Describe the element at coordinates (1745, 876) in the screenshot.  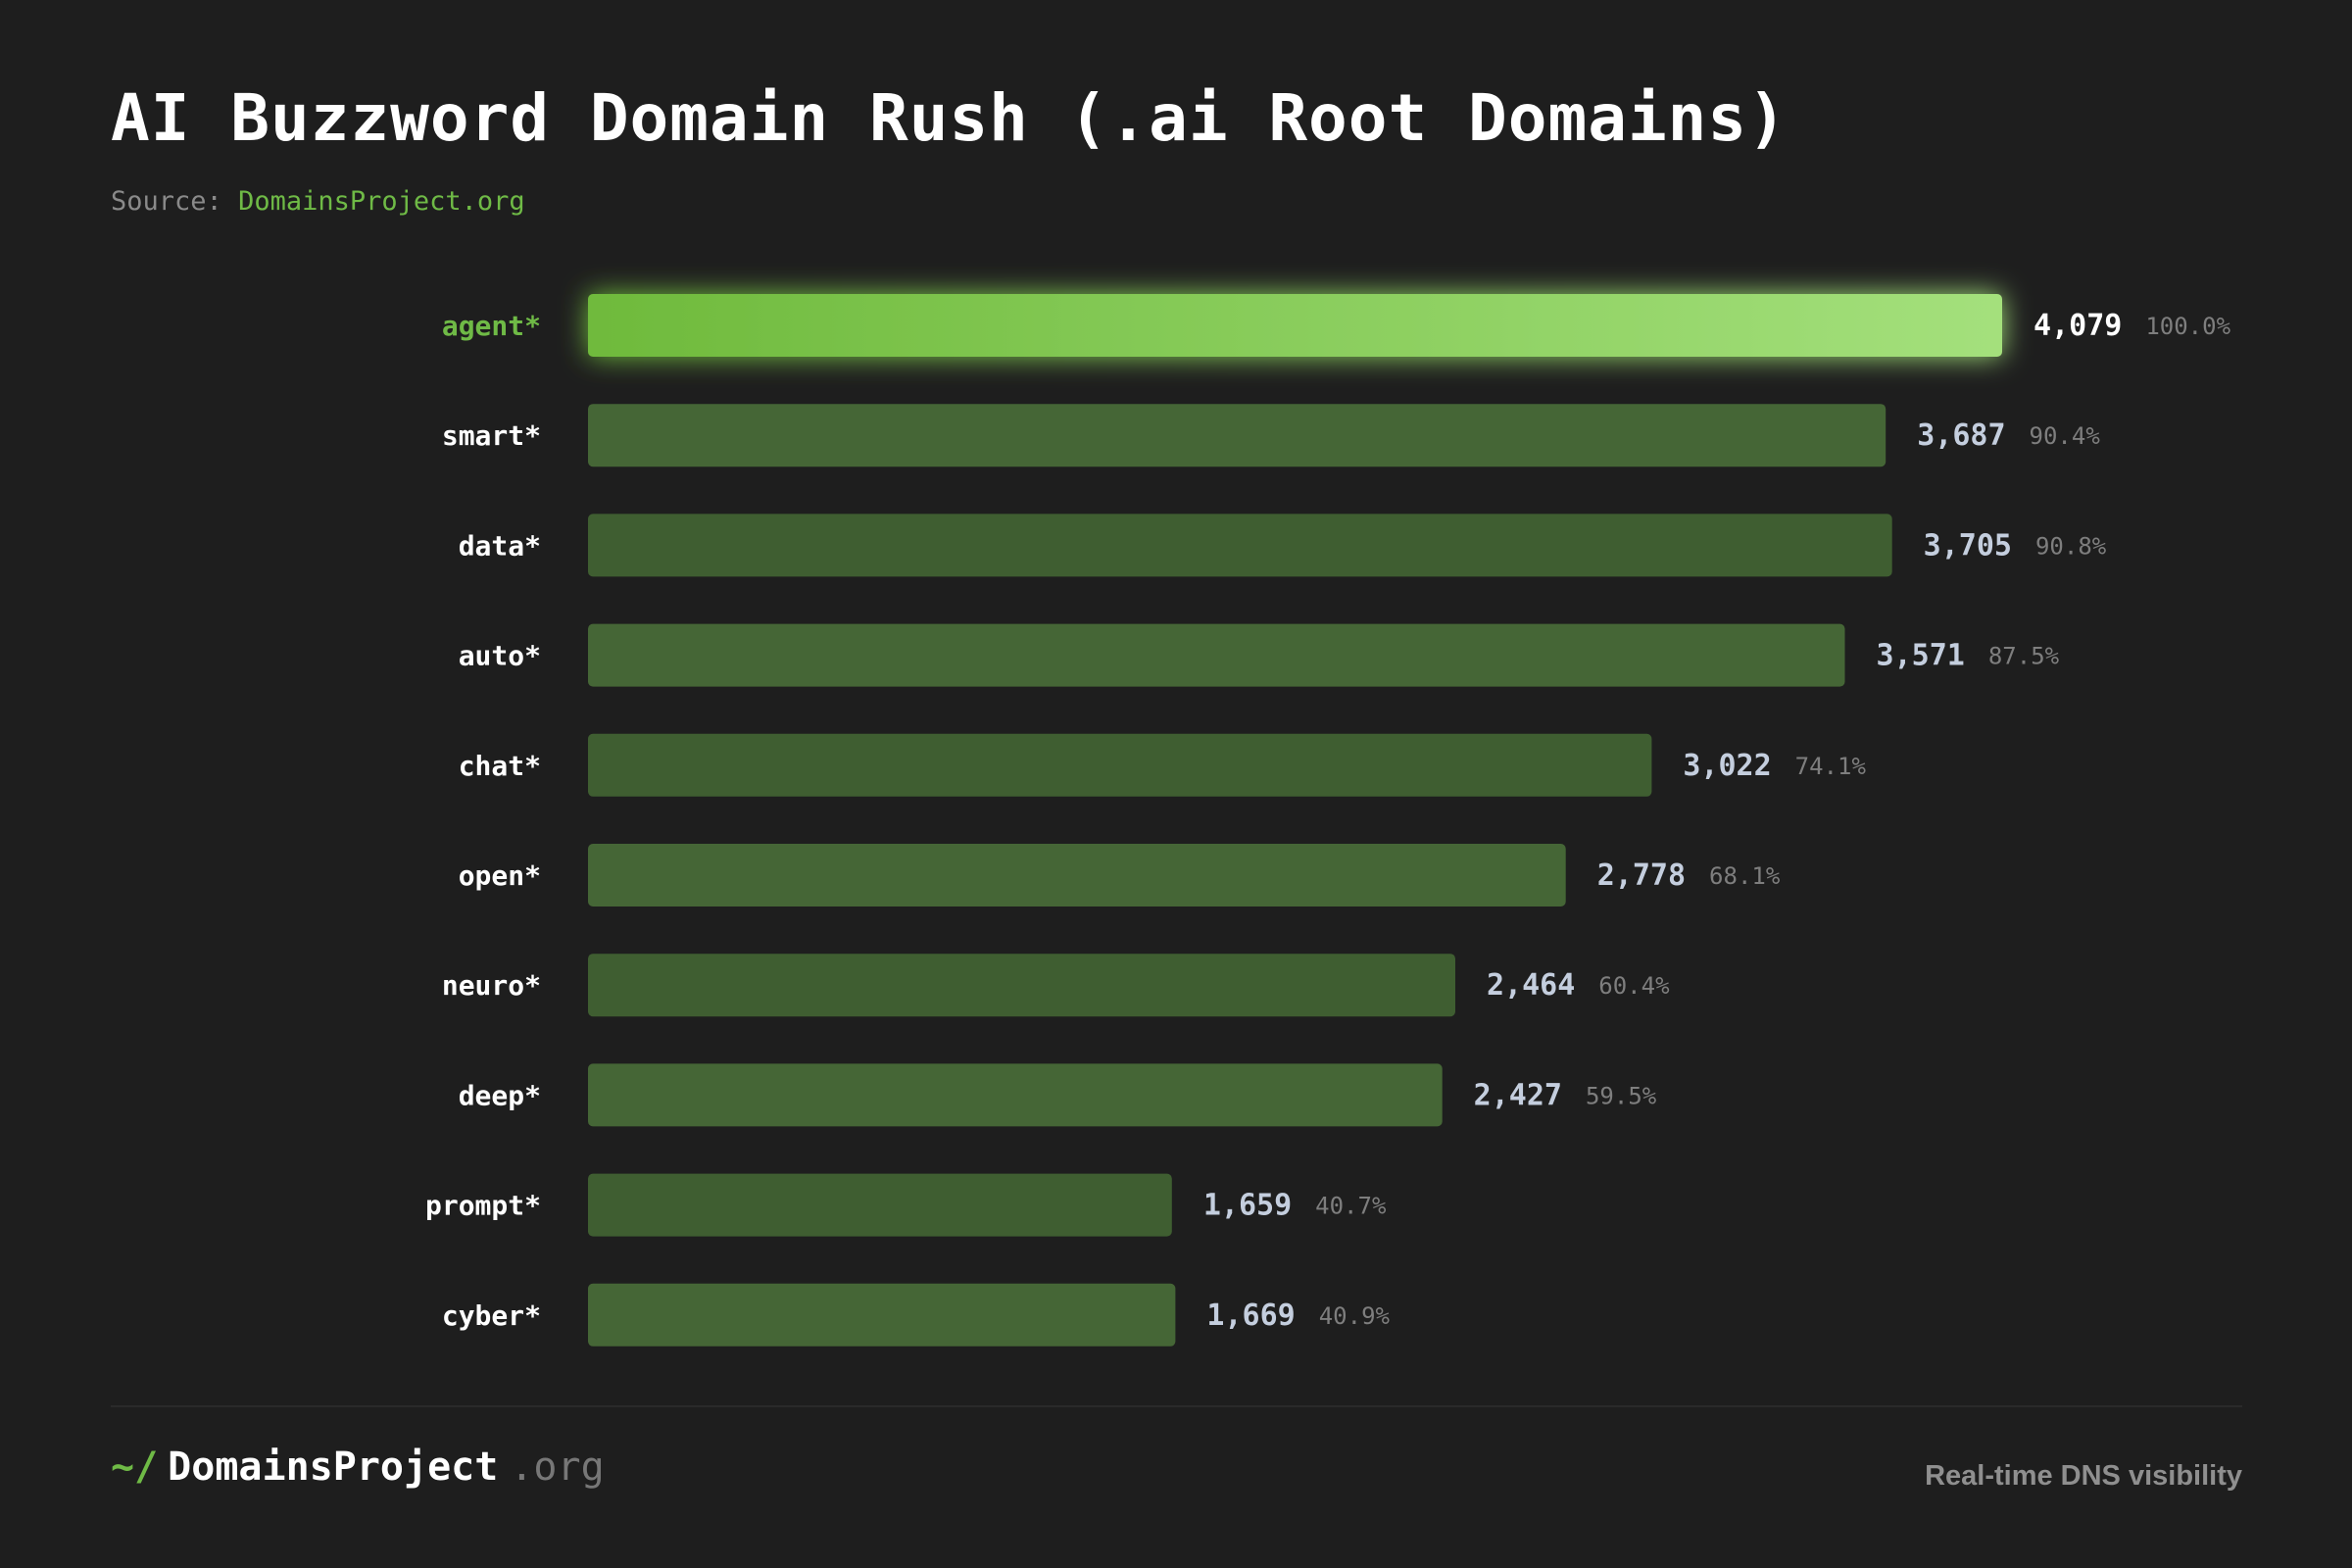
I see `percent-label: 68.1%` at that location.